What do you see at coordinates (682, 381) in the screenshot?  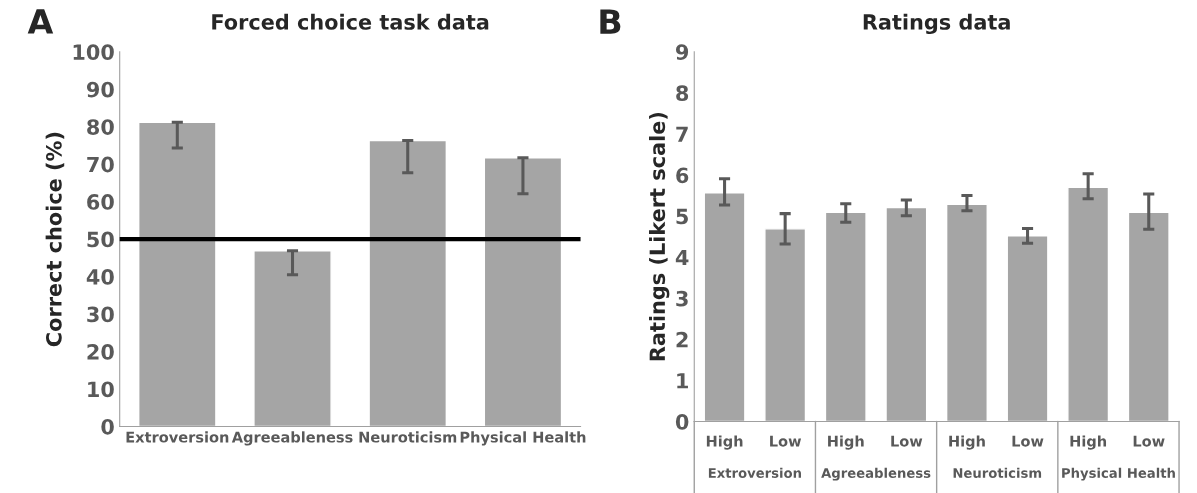 I see `y-tick-label: 1` at bounding box center [682, 381].